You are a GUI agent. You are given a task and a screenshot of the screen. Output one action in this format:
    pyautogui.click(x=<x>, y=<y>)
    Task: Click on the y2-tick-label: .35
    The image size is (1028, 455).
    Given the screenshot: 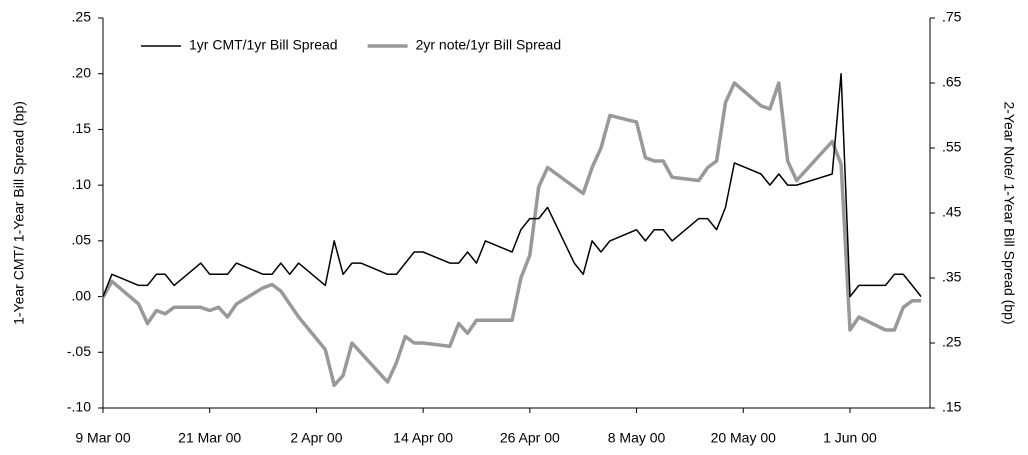 What is the action you would take?
    pyautogui.click(x=952, y=277)
    